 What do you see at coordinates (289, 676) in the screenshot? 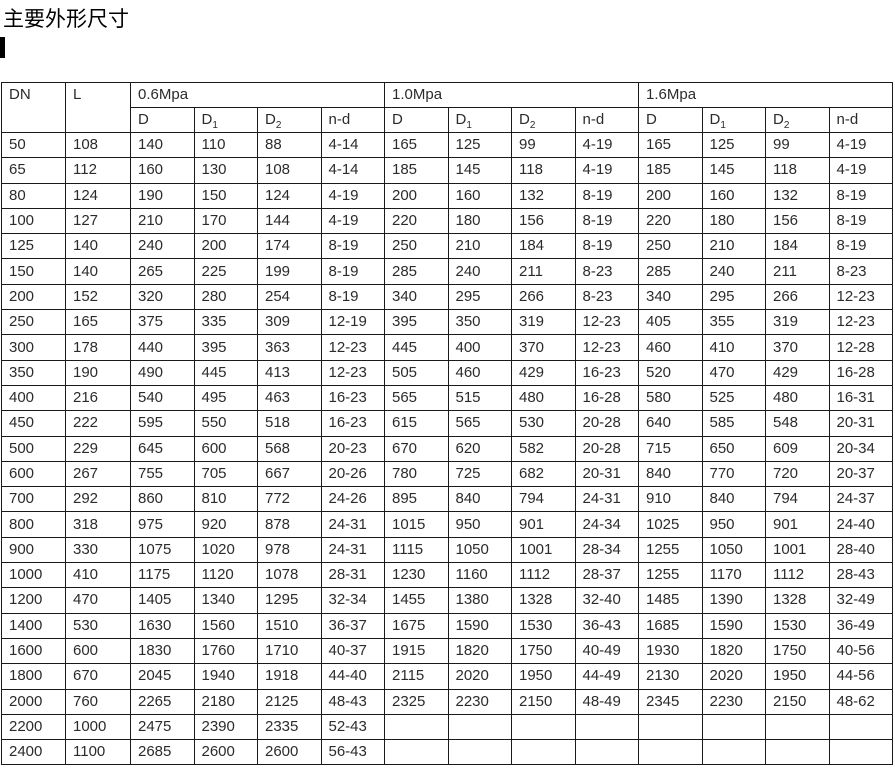
I see `cell: 1918` at bounding box center [289, 676].